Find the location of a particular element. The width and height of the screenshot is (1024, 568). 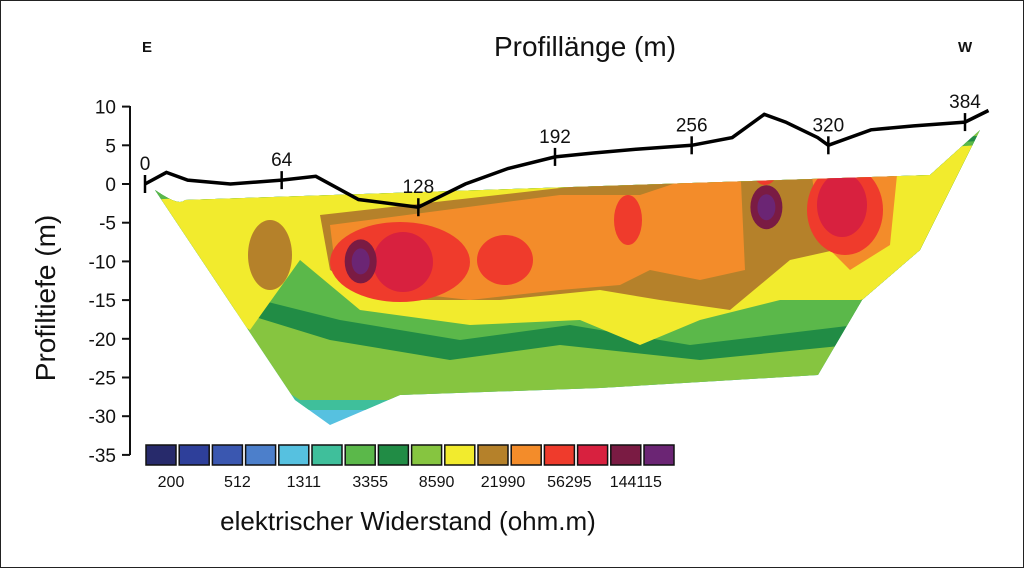

x-tick-label: 320 is located at coordinates (828, 125).